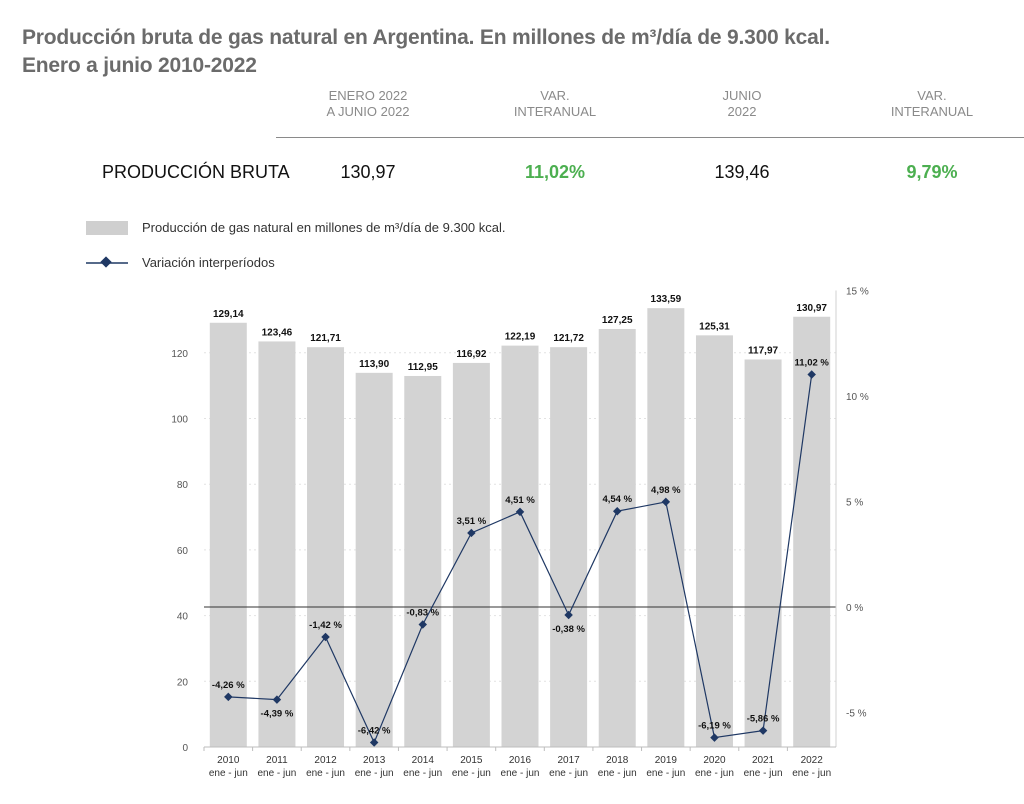  I want to click on bar-value-label: 116,92, so click(471, 354).